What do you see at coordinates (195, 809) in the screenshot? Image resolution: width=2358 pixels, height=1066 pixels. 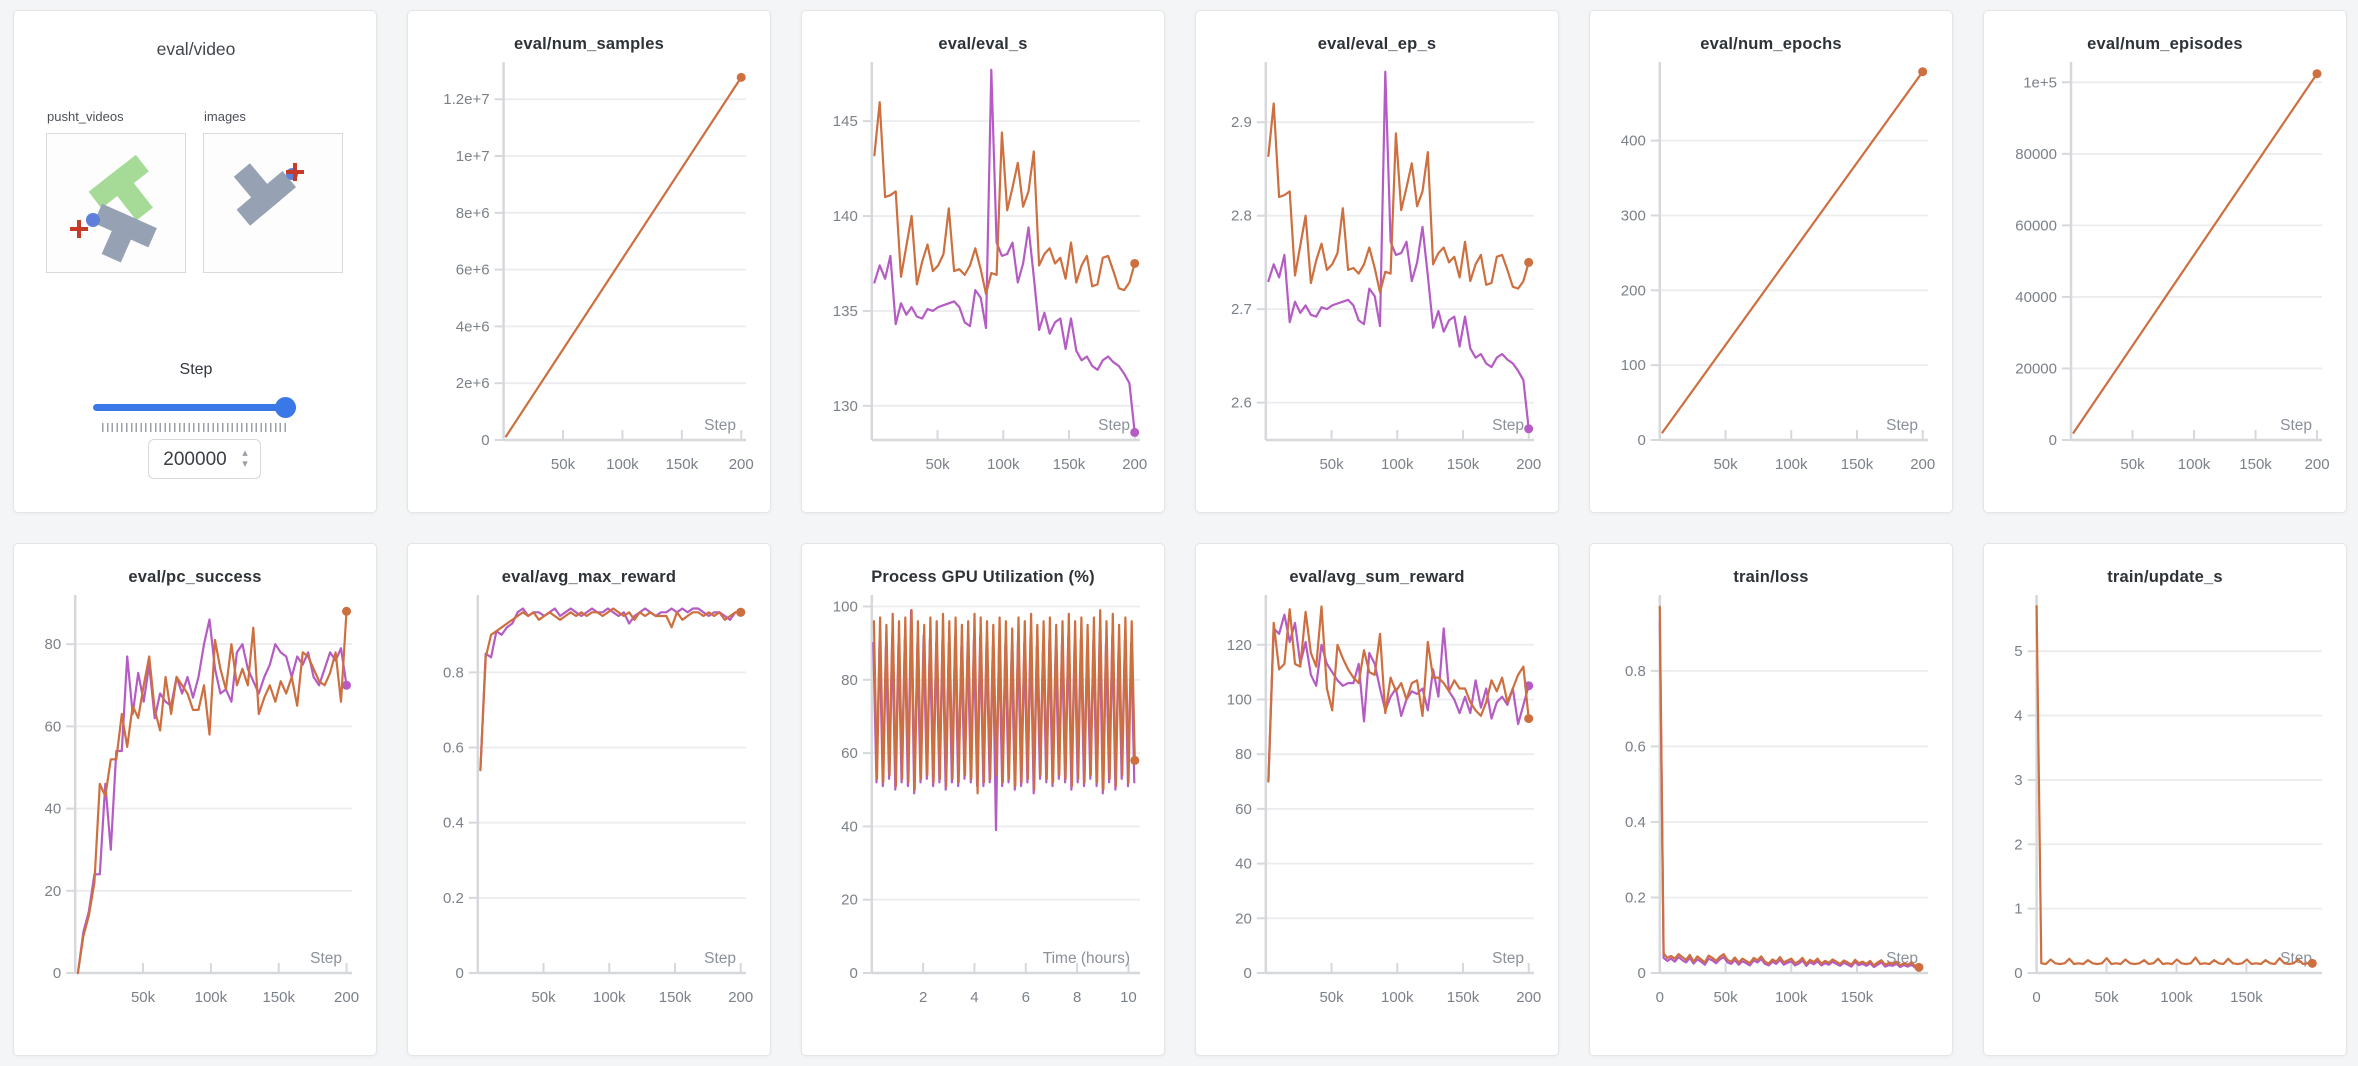 I see `line-chart-canvas: 0 20 40 60 80 50k 100k 150k 200 Step` at bounding box center [195, 809].